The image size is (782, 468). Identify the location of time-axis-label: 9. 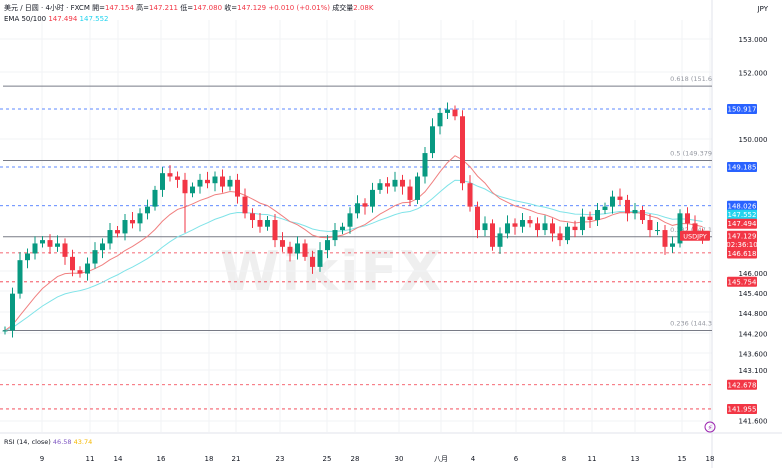
(42, 459).